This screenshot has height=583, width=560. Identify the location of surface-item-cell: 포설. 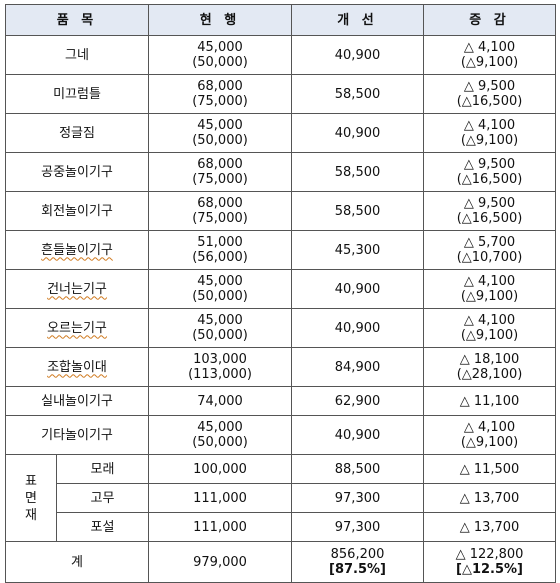
(102, 527).